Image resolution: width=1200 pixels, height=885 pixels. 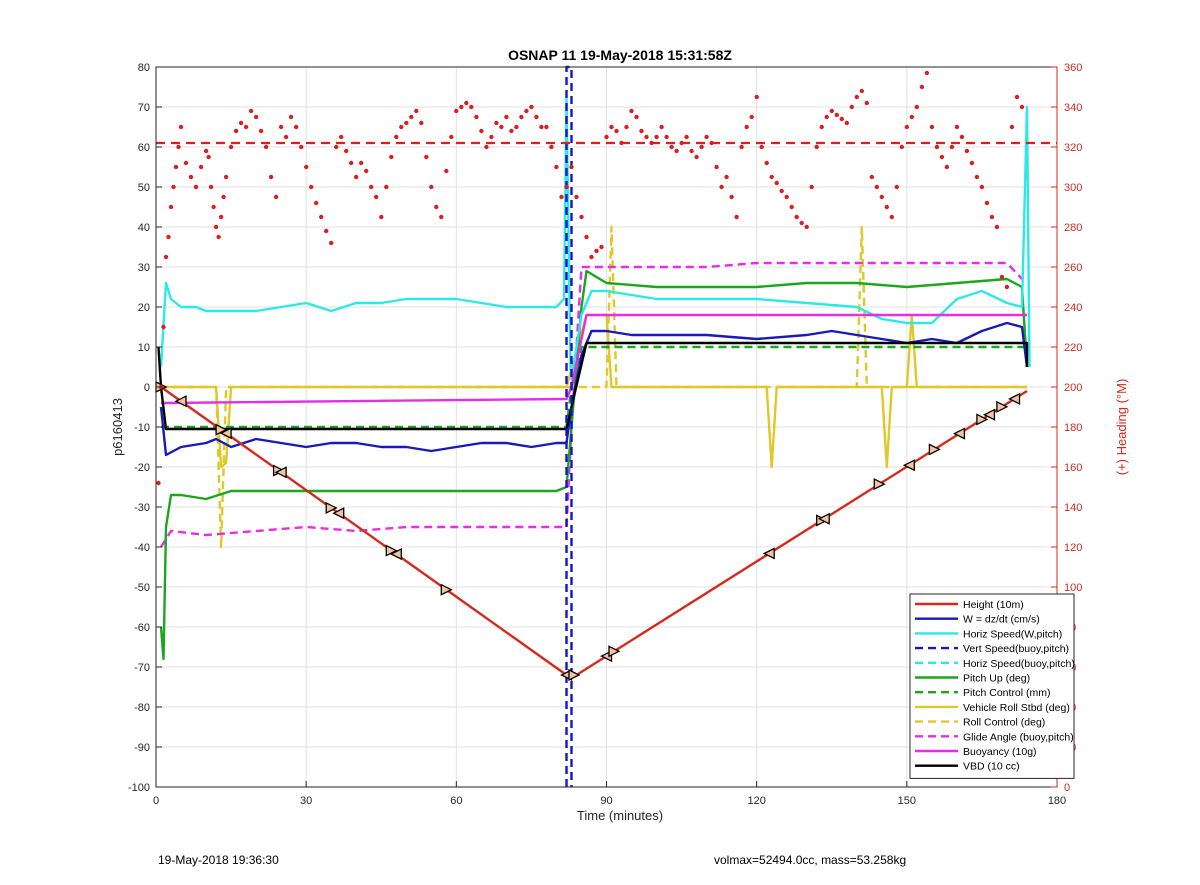 I want to click on legend-label: Roll Control (deg), so click(x=1004, y=723).